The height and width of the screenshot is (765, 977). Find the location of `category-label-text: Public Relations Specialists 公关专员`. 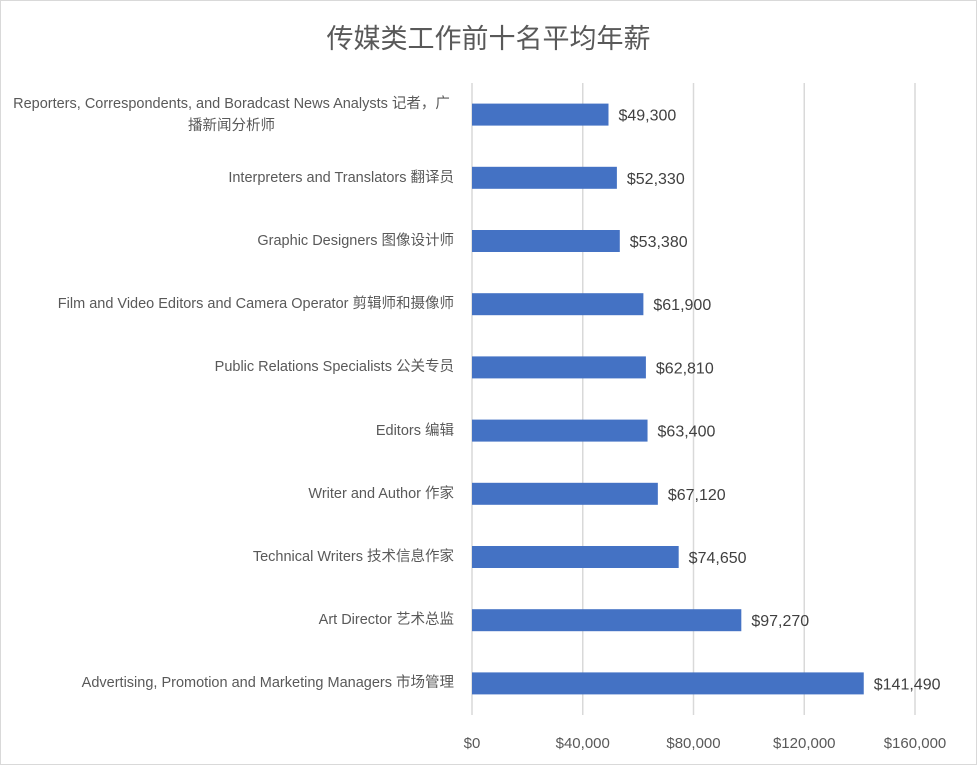

category-label-text: Public Relations Specialists 公关专员 is located at coordinates (334, 367).